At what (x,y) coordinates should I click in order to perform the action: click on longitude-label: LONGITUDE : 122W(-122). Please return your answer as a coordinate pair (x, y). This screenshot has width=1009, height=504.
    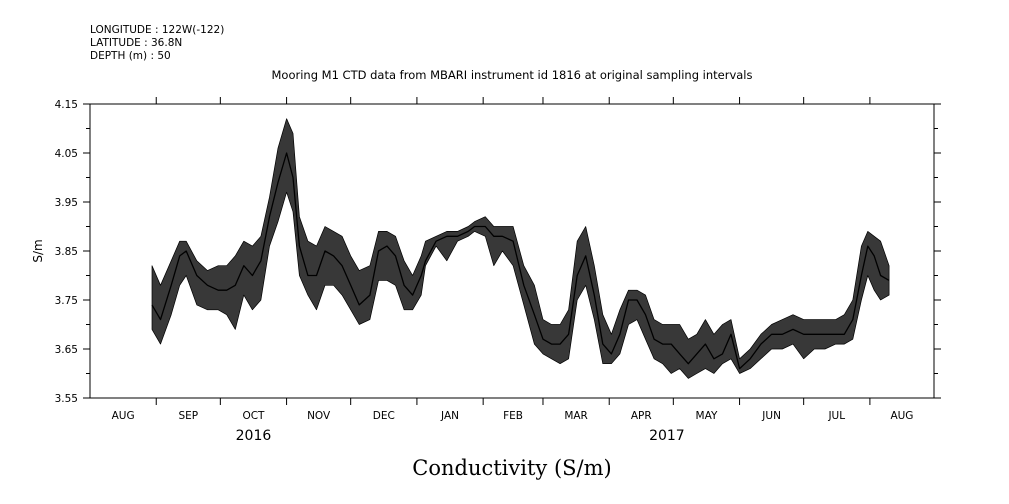
    Looking at the image, I should click on (157, 30).